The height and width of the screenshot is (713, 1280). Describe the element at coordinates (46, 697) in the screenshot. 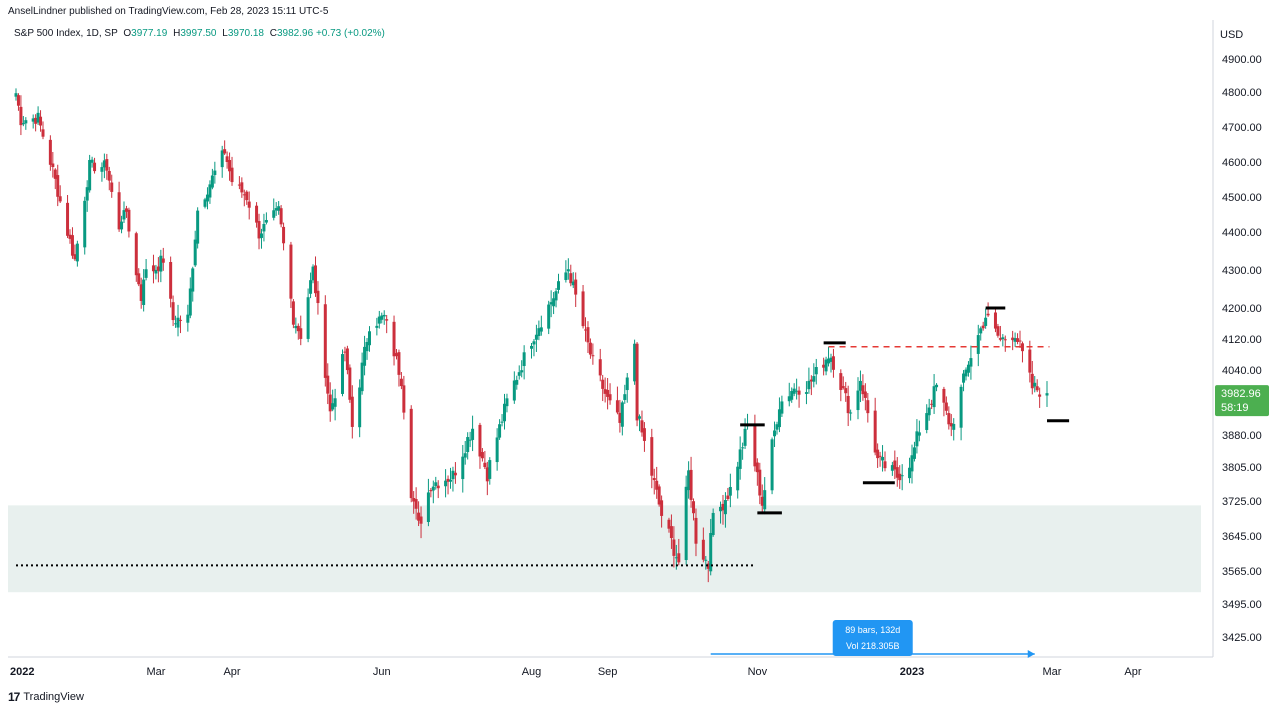

I see `tradingview-footer: 17 TradingView` at that location.